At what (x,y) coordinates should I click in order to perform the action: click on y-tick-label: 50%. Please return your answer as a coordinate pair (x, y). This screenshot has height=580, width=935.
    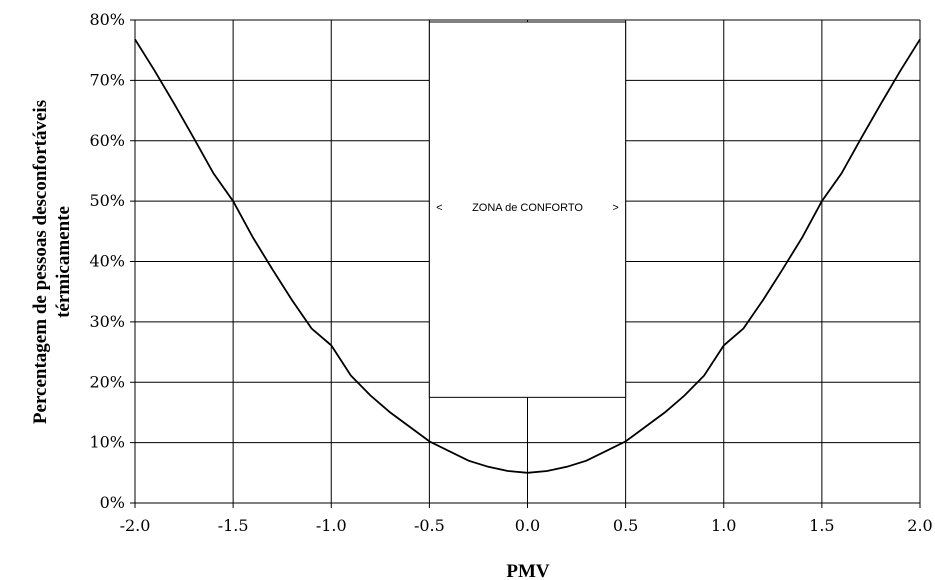
    Looking at the image, I should click on (107, 200).